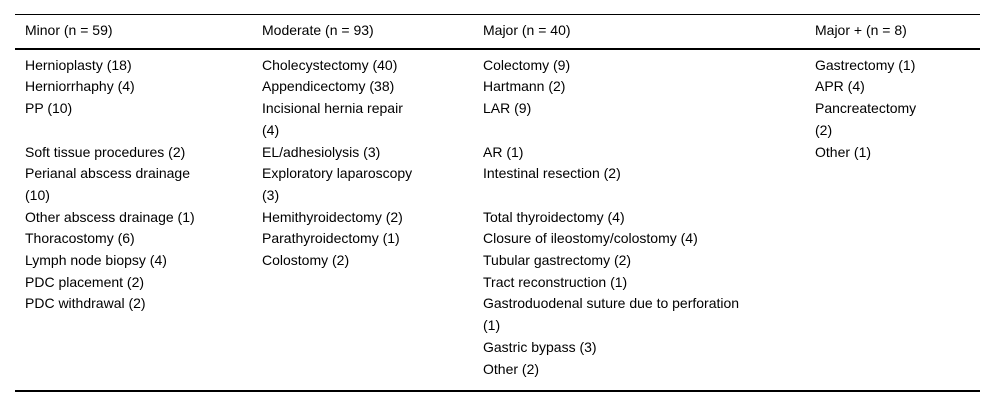 The height and width of the screenshot is (409, 1000). What do you see at coordinates (85, 303) in the screenshot?
I see `table-cell: PDC withdrawal (2)` at bounding box center [85, 303].